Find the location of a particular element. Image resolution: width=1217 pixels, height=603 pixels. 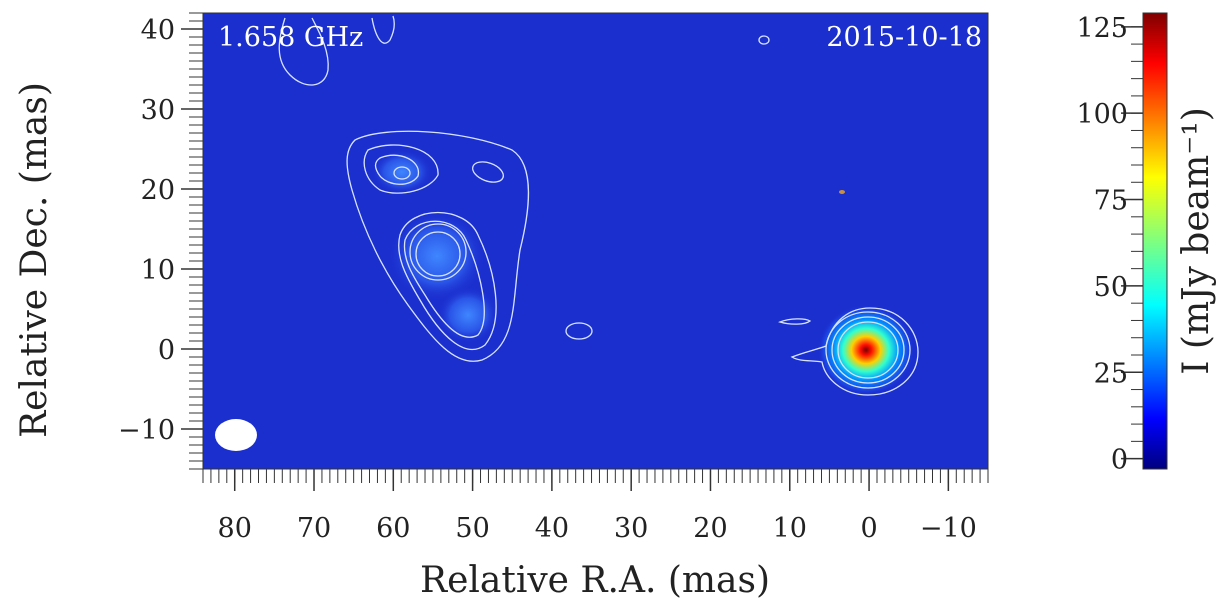

y-tick-label: 20 is located at coordinates (158, 190).